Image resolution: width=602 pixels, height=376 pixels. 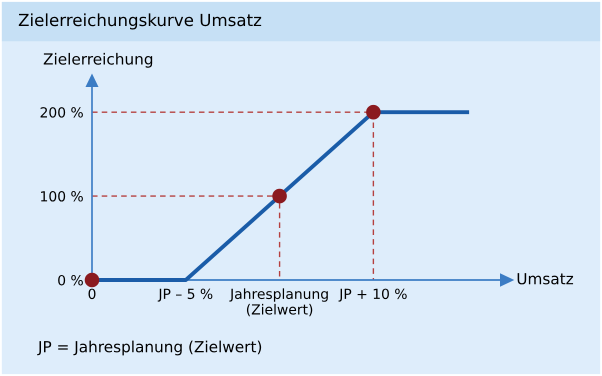 What do you see at coordinates (546, 278) in the screenshot?
I see `x-axis-title: Umsatz` at bounding box center [546, 278].